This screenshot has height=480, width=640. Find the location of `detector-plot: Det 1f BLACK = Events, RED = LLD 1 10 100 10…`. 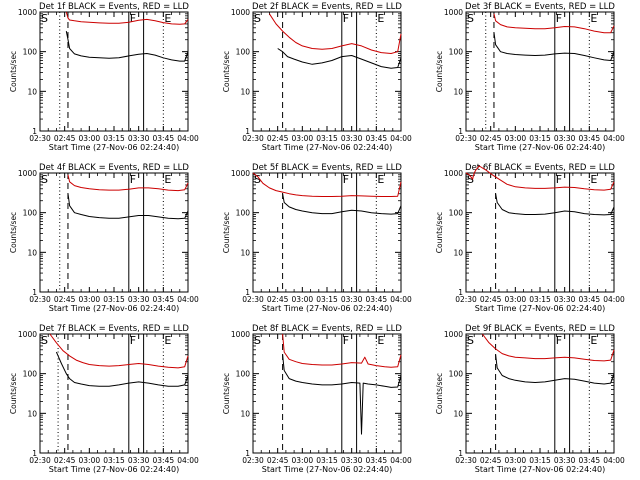

detector-plot: Det 1f BLACK = Events, RED = LLD 1 10 100 10… is located at coordinates (104, 77).